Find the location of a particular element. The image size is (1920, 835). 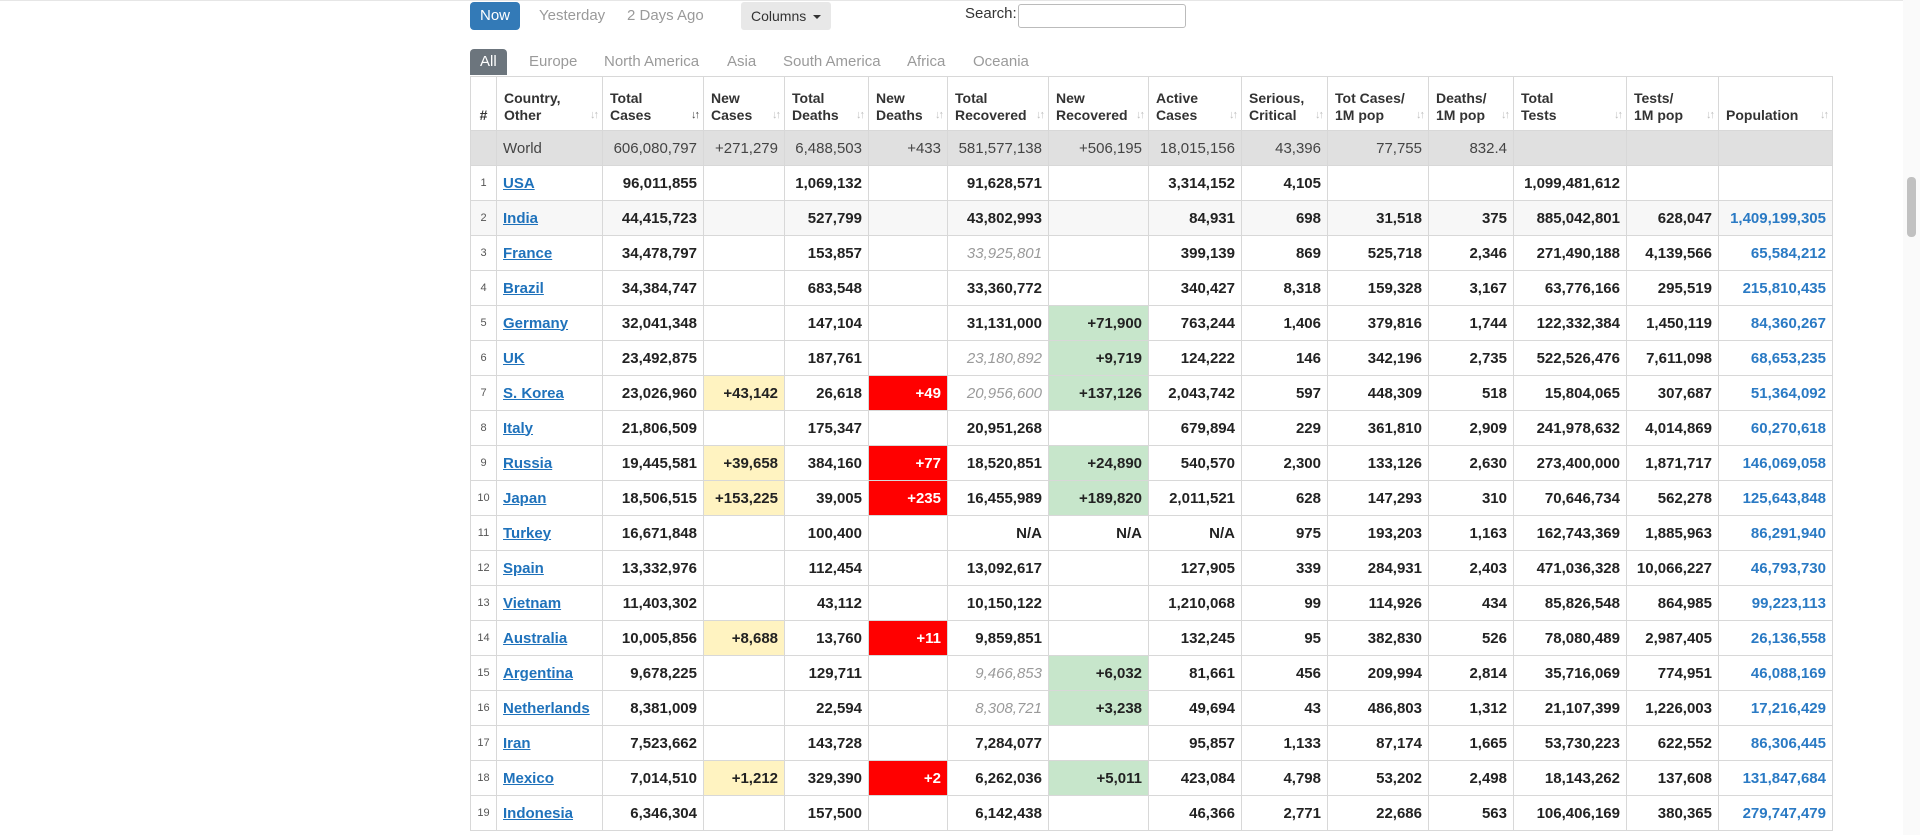

country-cell: Spain is located at coordinates (549, 568).